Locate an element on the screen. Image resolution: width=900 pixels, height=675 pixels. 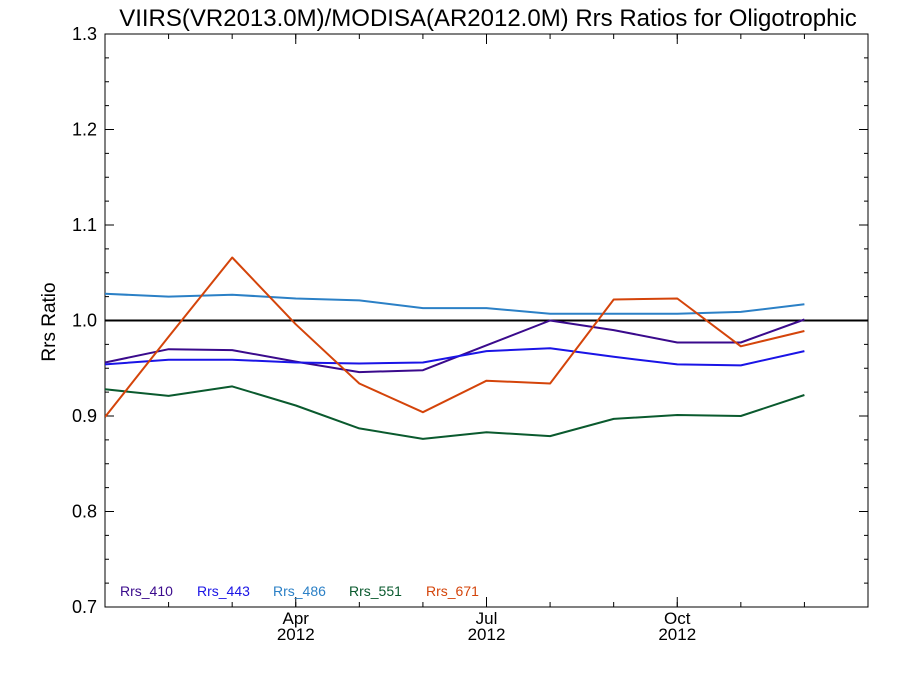
y-tick-label: 0.7 is located at coordinates (84, 607).